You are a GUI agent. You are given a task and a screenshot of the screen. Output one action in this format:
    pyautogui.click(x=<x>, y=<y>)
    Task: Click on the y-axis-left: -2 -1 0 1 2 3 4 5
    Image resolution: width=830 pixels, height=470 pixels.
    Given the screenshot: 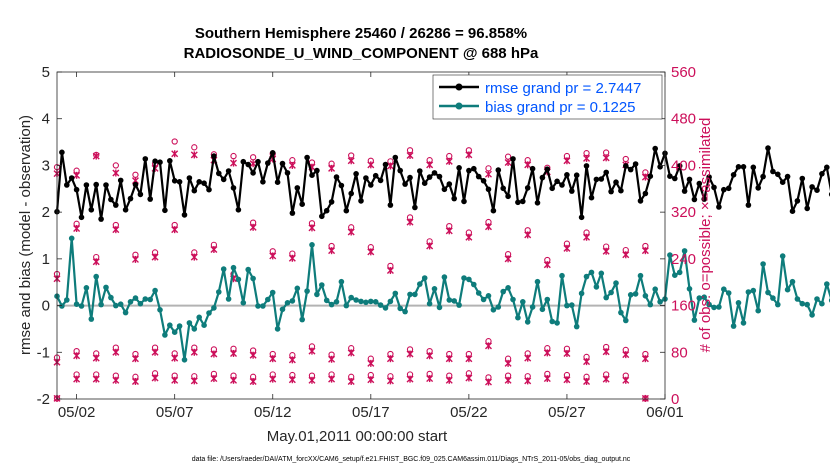 What is the action you would take?
    pyautogui.click(x=49, y=236)
    